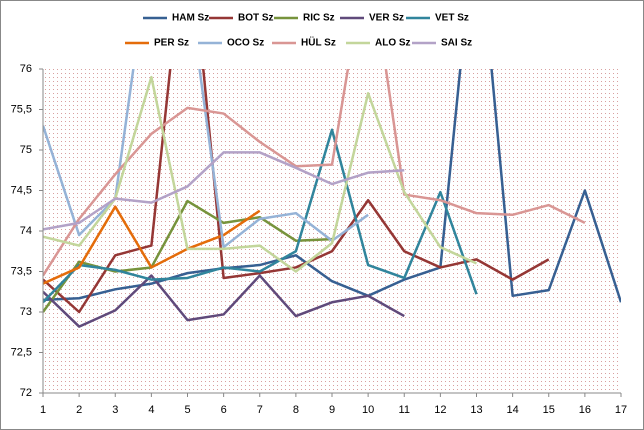  I want to click on x-tick-label: 12, so click(440, 410).